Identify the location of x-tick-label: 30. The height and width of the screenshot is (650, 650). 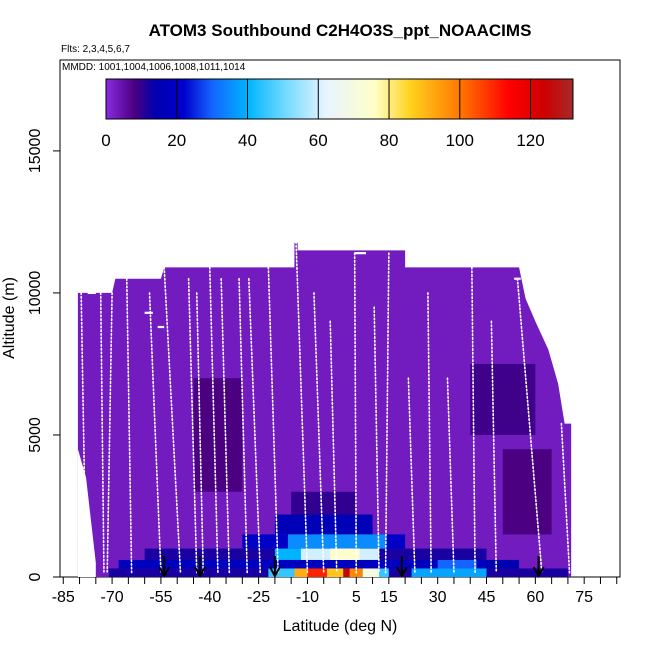
(438, 597).